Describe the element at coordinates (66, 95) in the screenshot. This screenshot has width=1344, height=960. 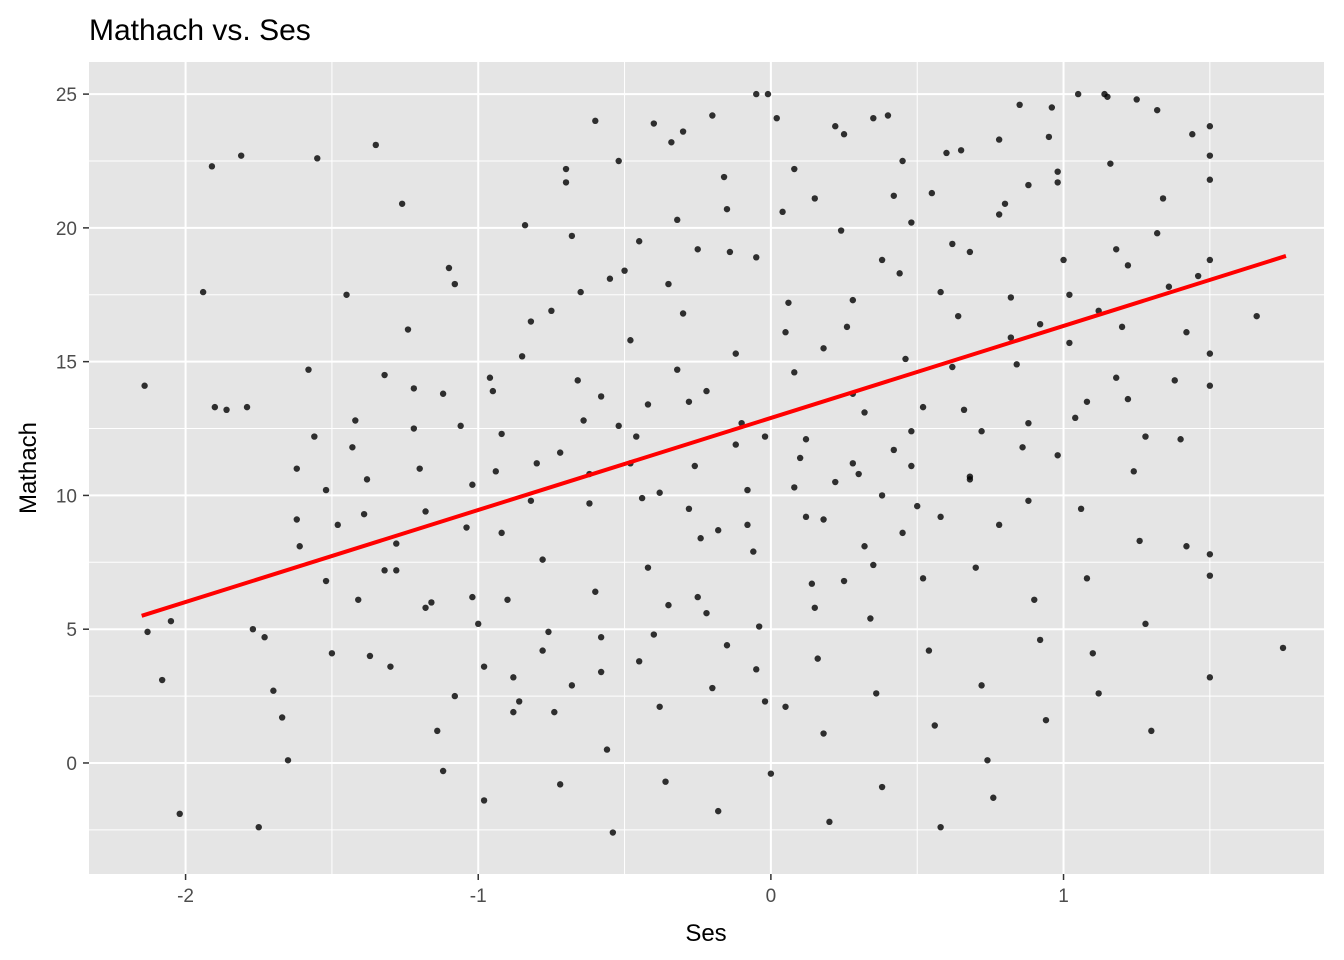
I see `y-tick-label: 25` at that location.